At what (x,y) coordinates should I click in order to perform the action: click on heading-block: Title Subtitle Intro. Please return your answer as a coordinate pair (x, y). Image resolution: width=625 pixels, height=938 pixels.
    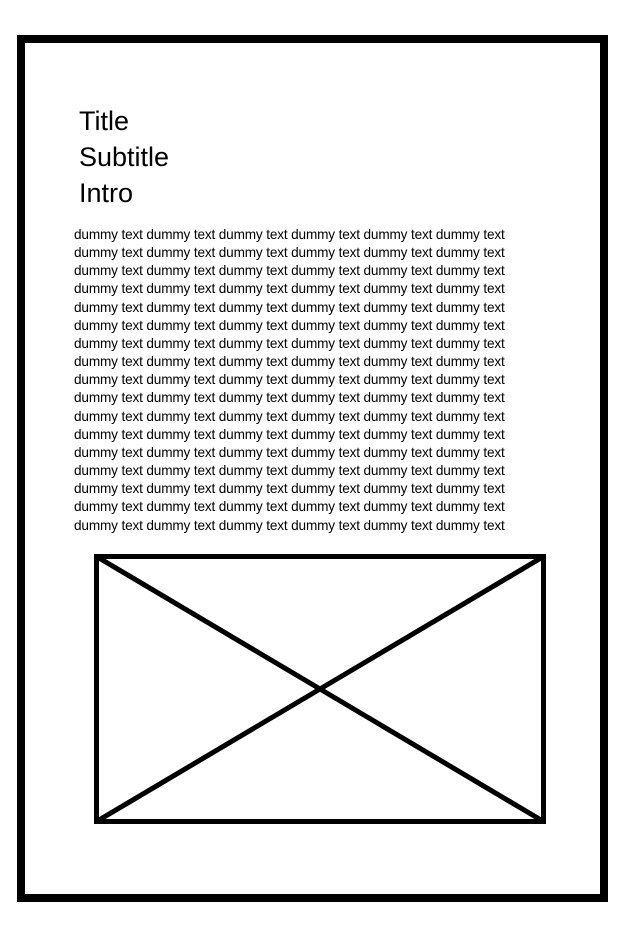
    Looking at the image, I should click on (124, 157).